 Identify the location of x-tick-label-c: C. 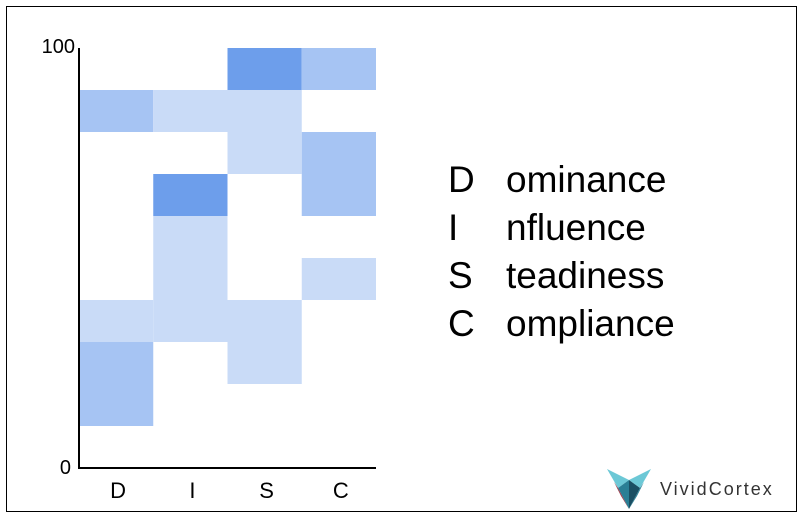
(341, 490).